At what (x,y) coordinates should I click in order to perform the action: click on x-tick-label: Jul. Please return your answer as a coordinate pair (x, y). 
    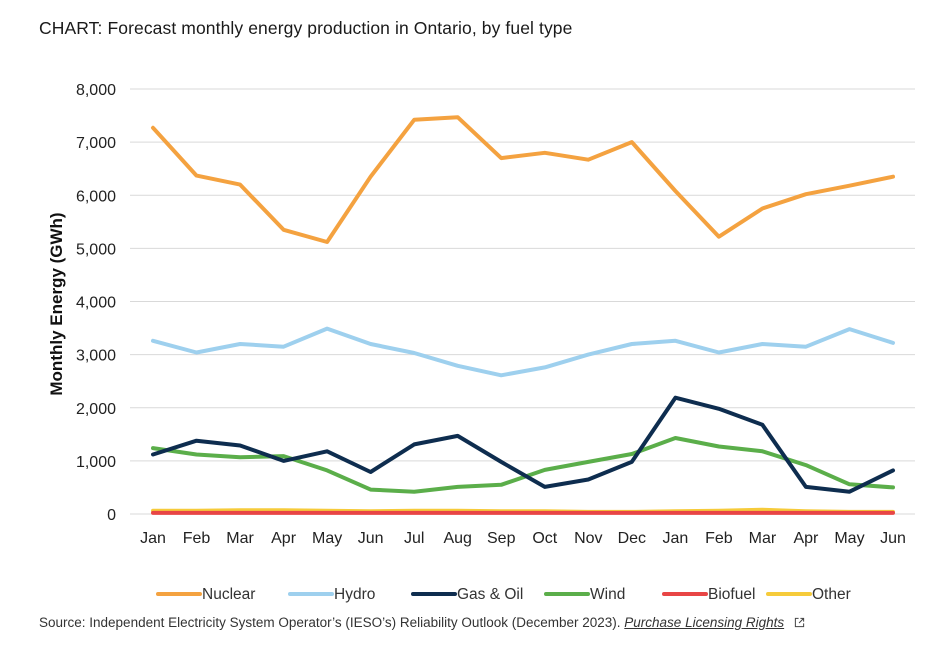
    Looking at the image, I should click on (414, 538).